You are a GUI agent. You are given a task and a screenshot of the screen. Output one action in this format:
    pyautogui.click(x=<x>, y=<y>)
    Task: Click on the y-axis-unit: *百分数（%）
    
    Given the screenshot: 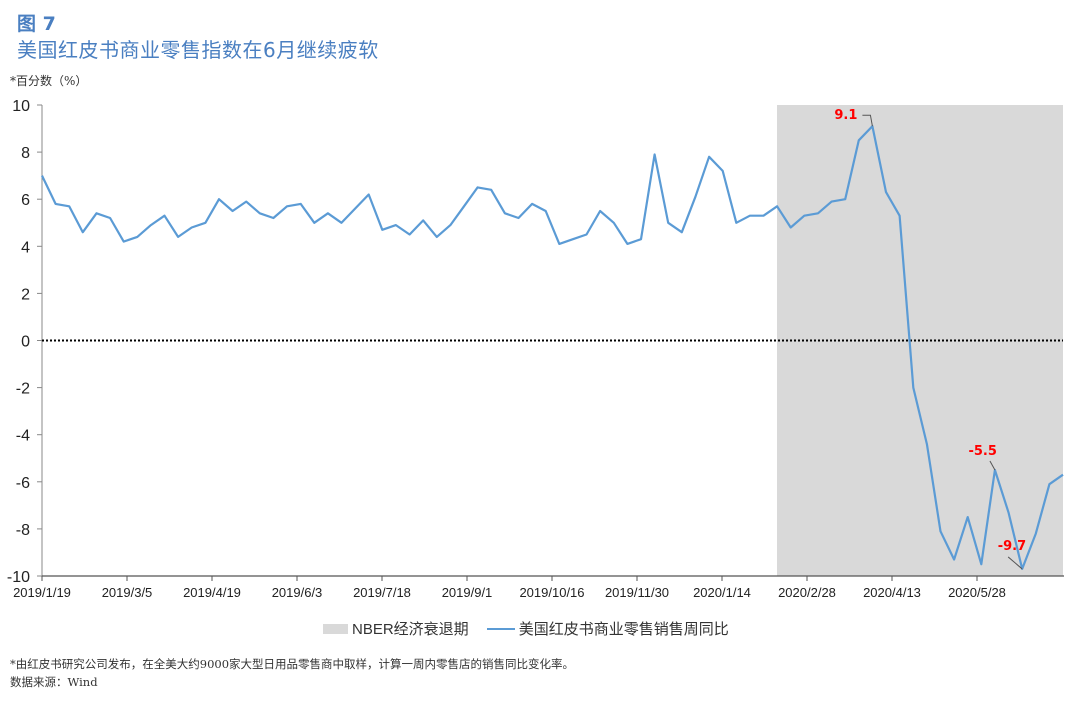 What is the action you would take?
    pyautogui.click(x=49, y=81)
    